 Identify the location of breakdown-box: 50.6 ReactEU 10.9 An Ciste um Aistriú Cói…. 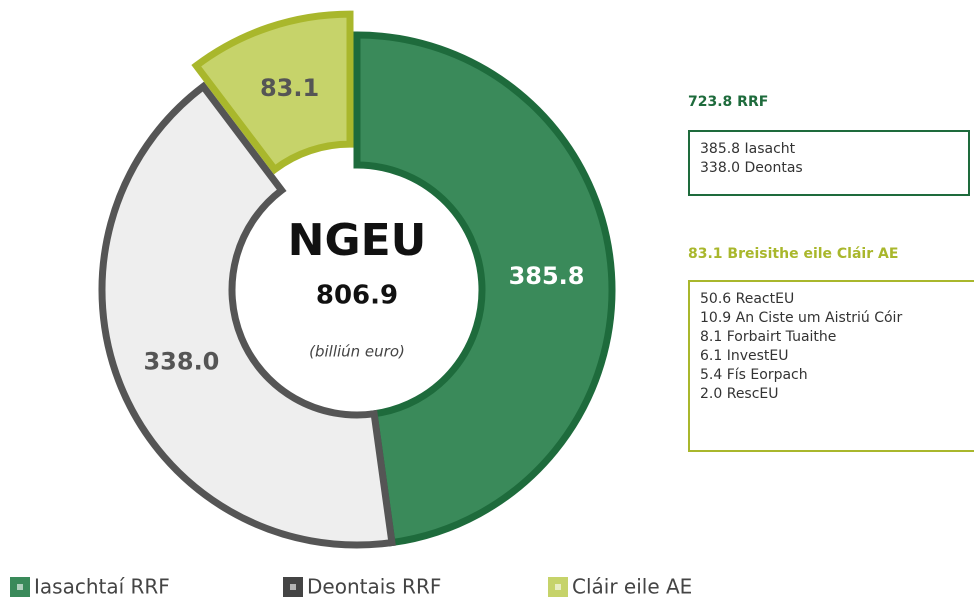
(831, 366).